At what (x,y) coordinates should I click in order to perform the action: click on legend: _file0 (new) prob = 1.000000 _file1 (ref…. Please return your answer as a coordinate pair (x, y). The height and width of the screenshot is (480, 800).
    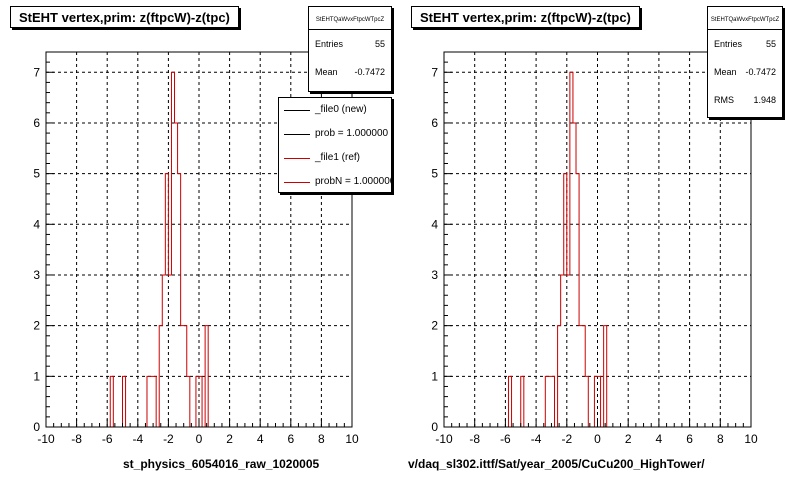
    Looking at the image, I should click on (335, 145).